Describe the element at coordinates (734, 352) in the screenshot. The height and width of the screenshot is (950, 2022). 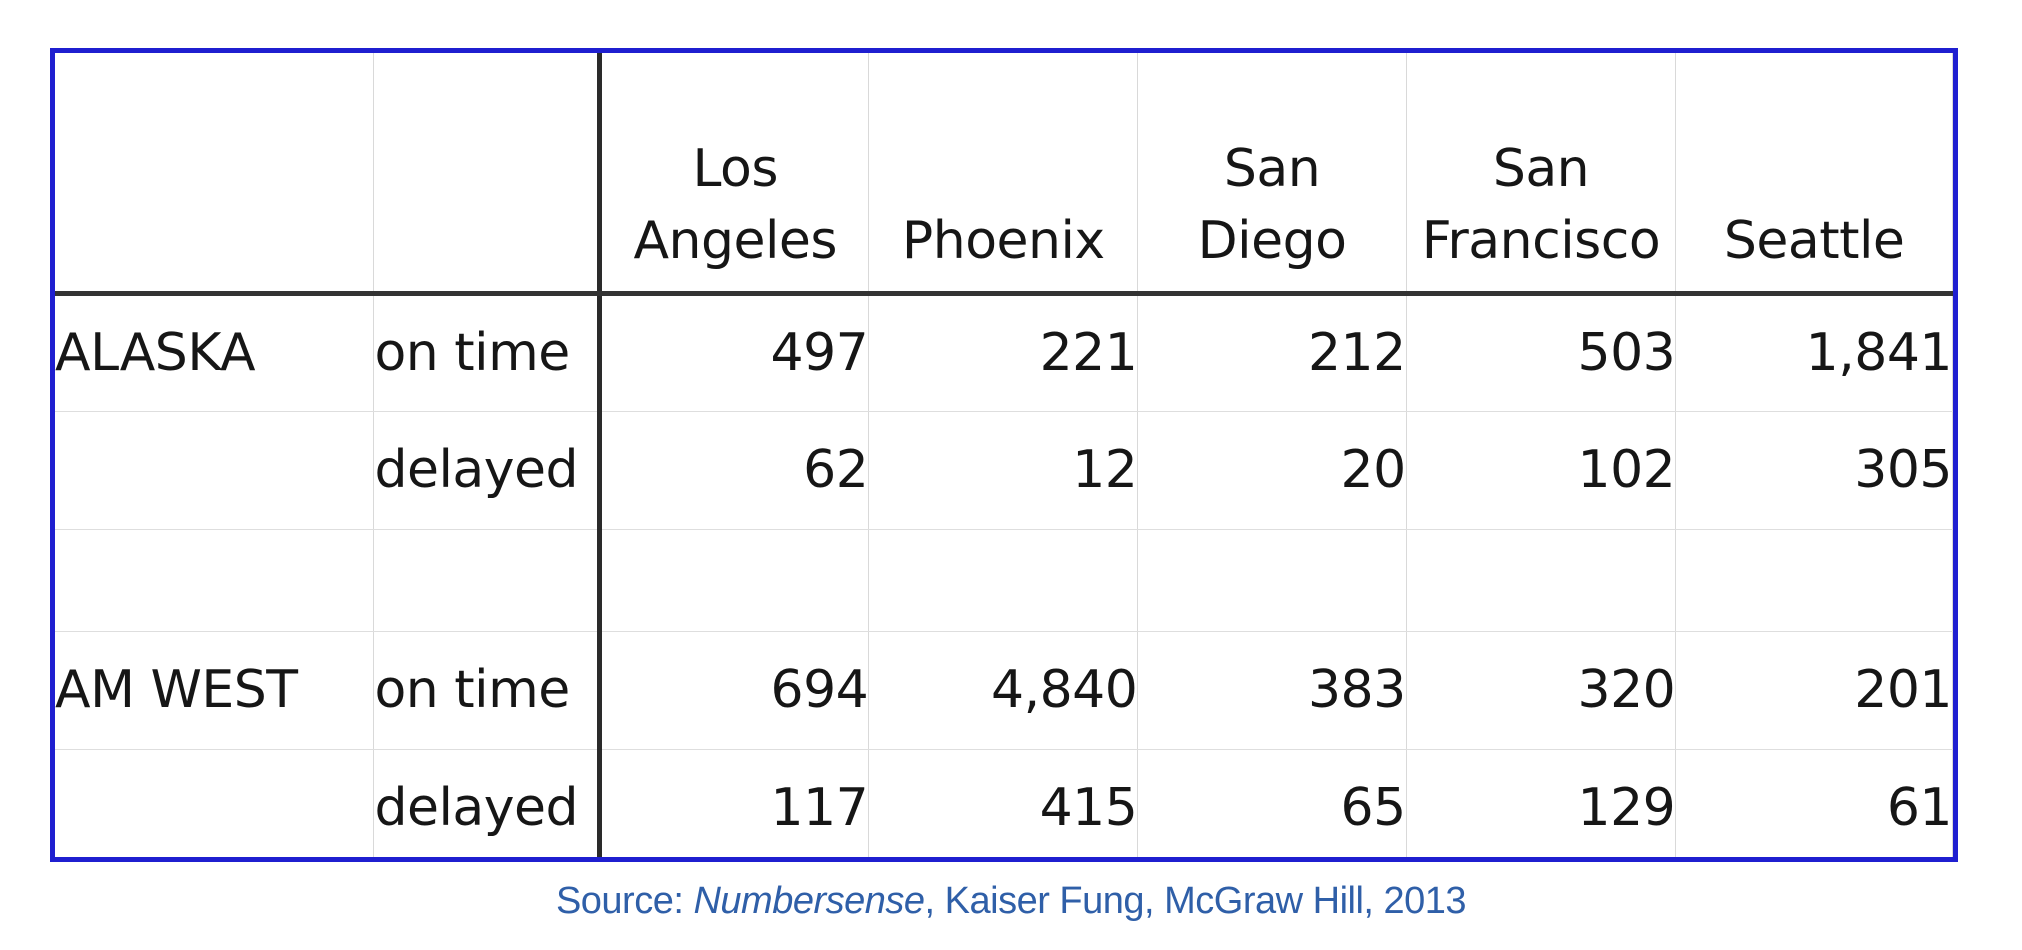
I see `count-cell: 497` at that location.